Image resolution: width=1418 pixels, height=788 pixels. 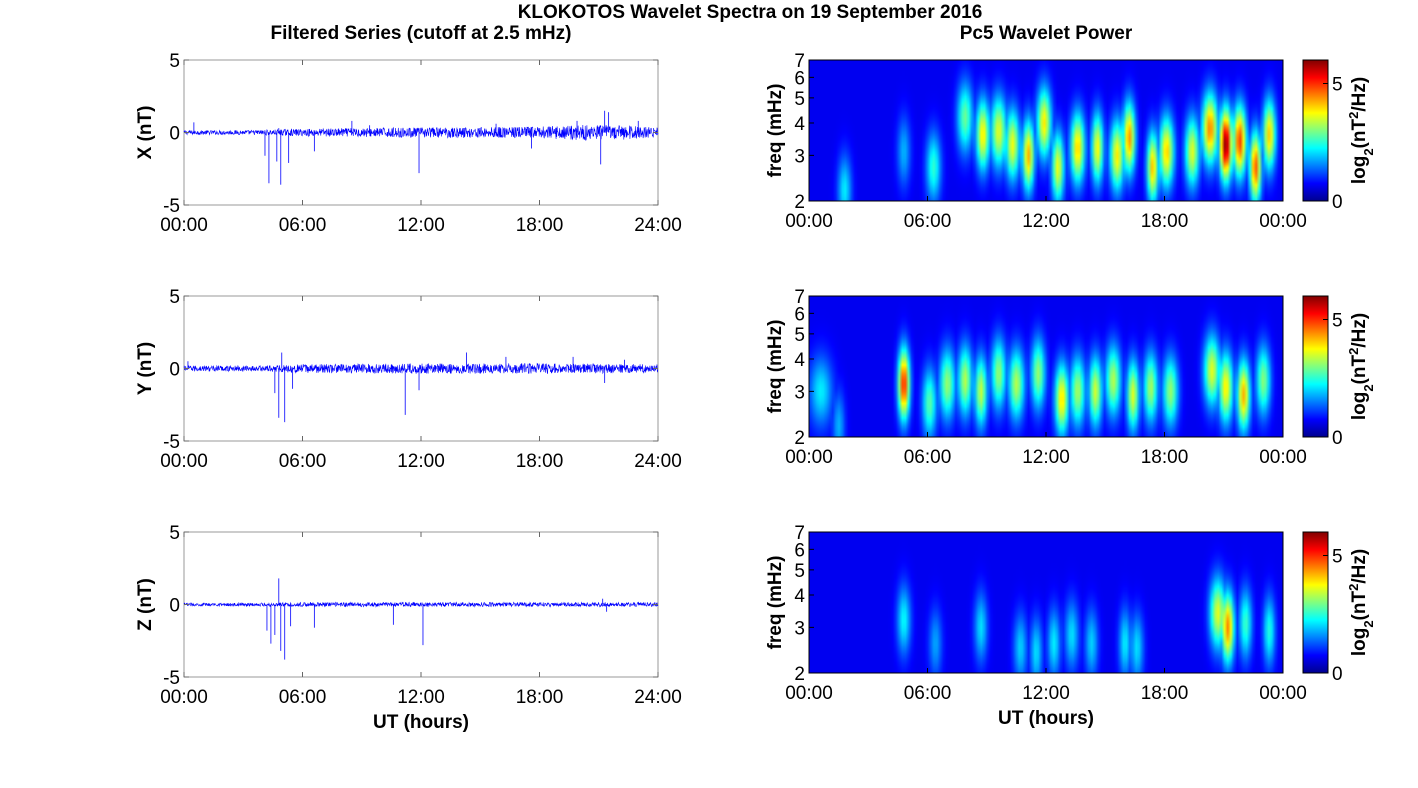 I want to click on y-axis-label: X (nT), so click(x=145, y=133).